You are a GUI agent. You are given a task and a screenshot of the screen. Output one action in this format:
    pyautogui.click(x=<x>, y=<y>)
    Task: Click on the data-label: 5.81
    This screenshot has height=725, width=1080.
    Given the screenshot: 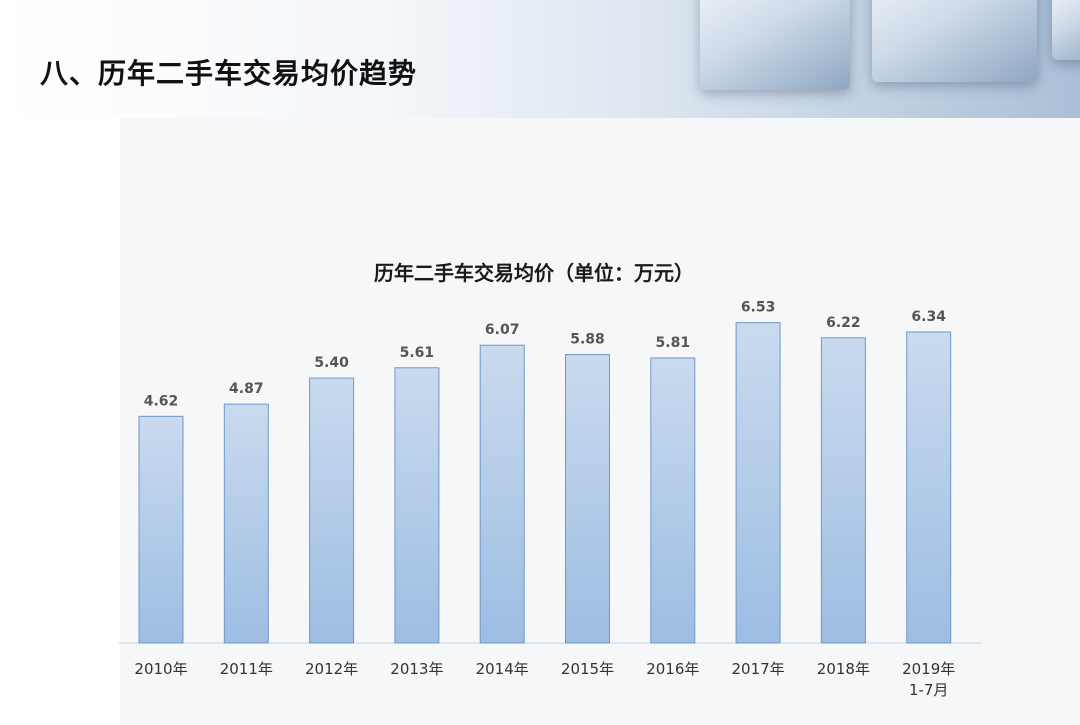 What is the action you would take?
    pyautogui.click(x=673, y=343)
    